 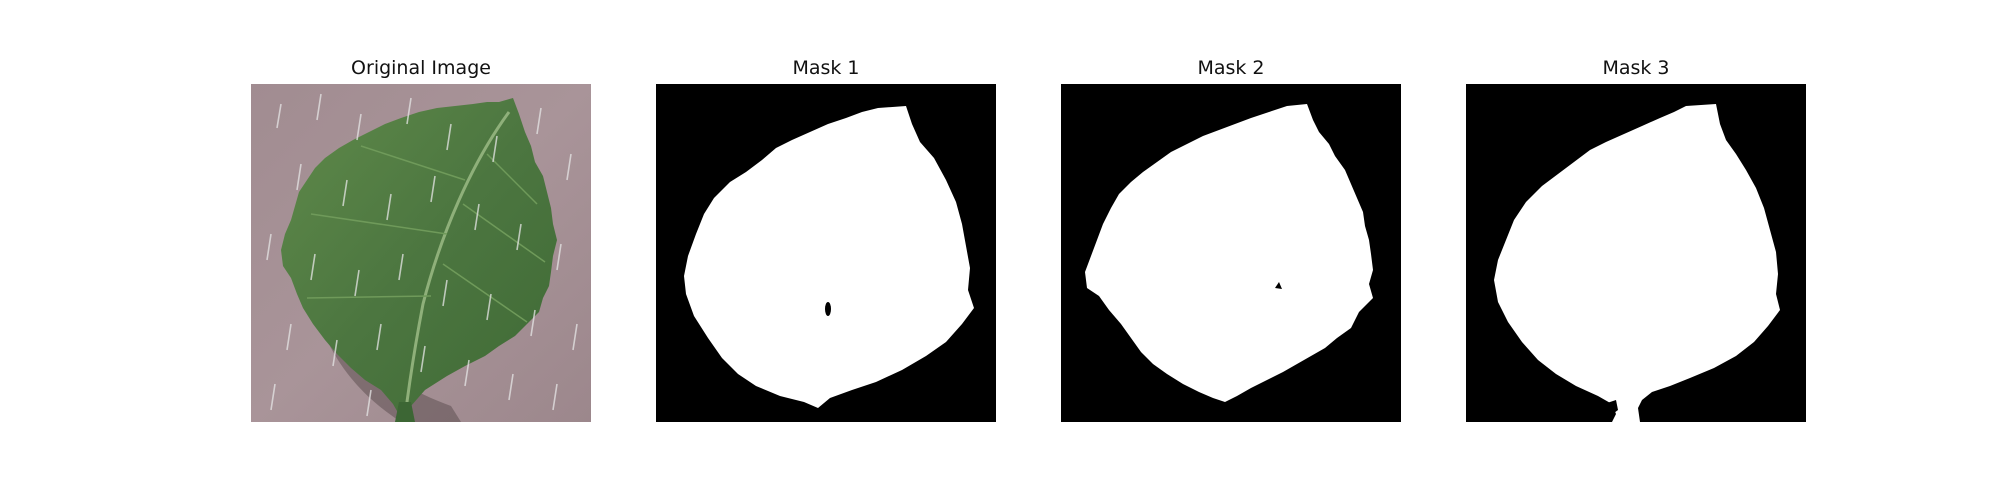 I want to click on mask-speck, so click(x=1278, y=285).